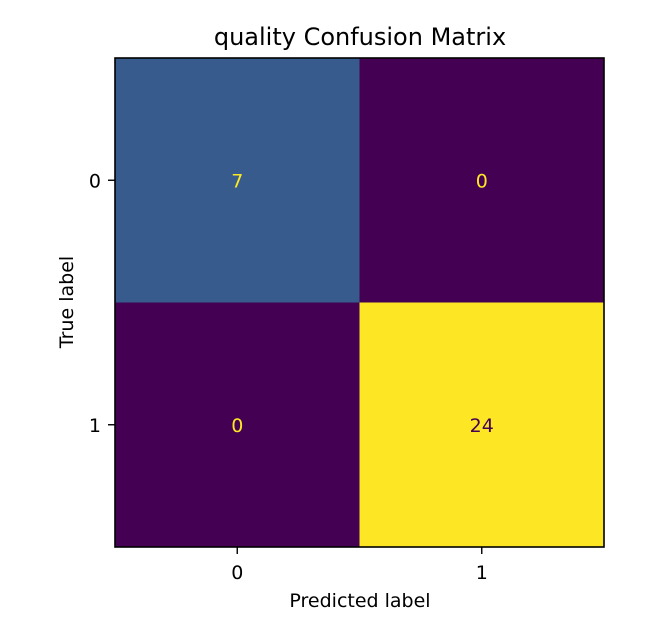  I want to click on y-tick-label-0: 0, so click(95, 181).